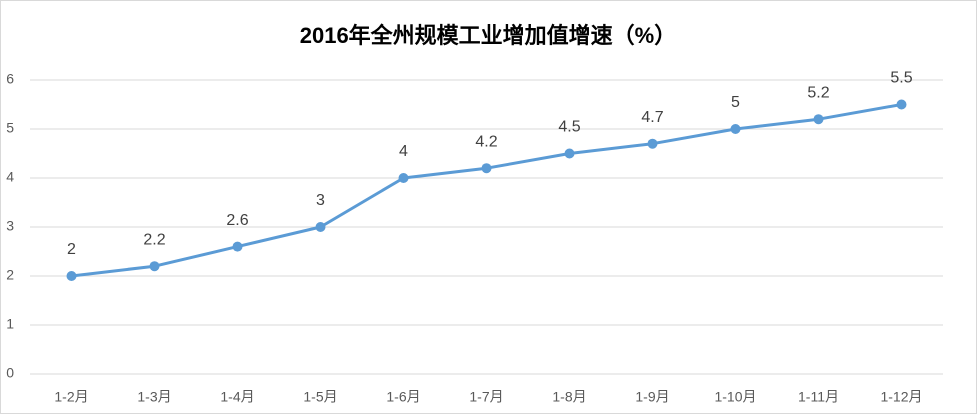  I want to click on data-label: 4.7, so click(652, 117).